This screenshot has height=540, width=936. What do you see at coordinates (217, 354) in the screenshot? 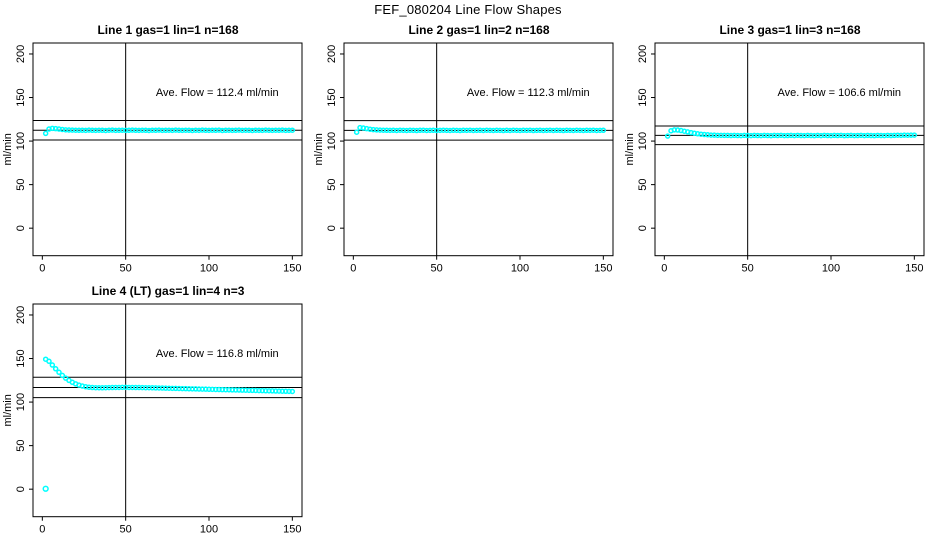
I see `annotation-ave-flow: Ave. Flow = 116.8 ml/min` at bounding box center [217, 354].